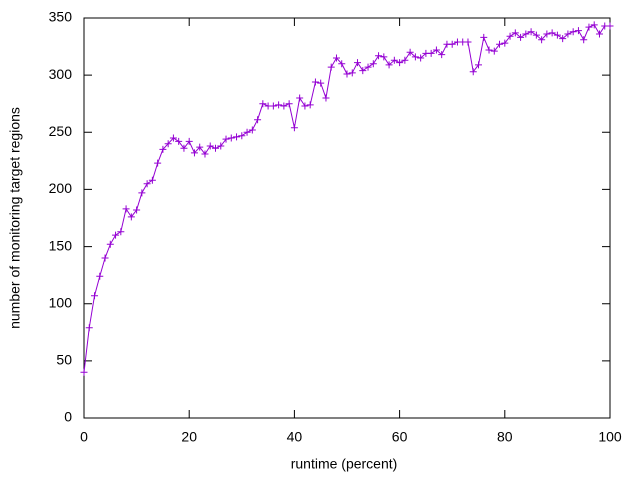 The width and height of the screenshot is (640, 480). I want to click on y-axis-label: number of monitoring target regions, so click(15, 218).